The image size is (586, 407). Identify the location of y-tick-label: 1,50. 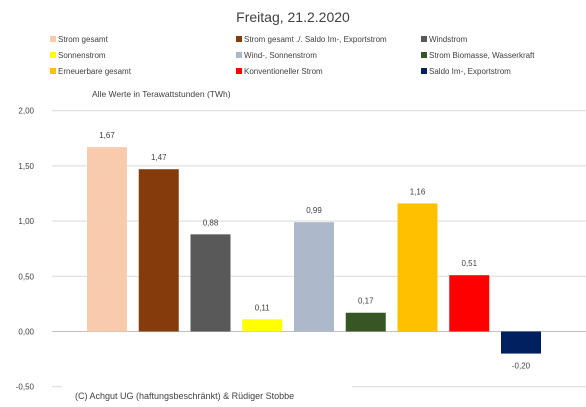
(26, 166).